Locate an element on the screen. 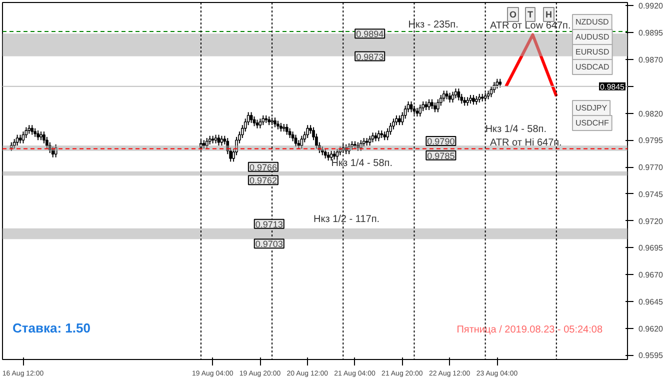  y-tick-label: 0.9645 is located at coordinates (651, 301).